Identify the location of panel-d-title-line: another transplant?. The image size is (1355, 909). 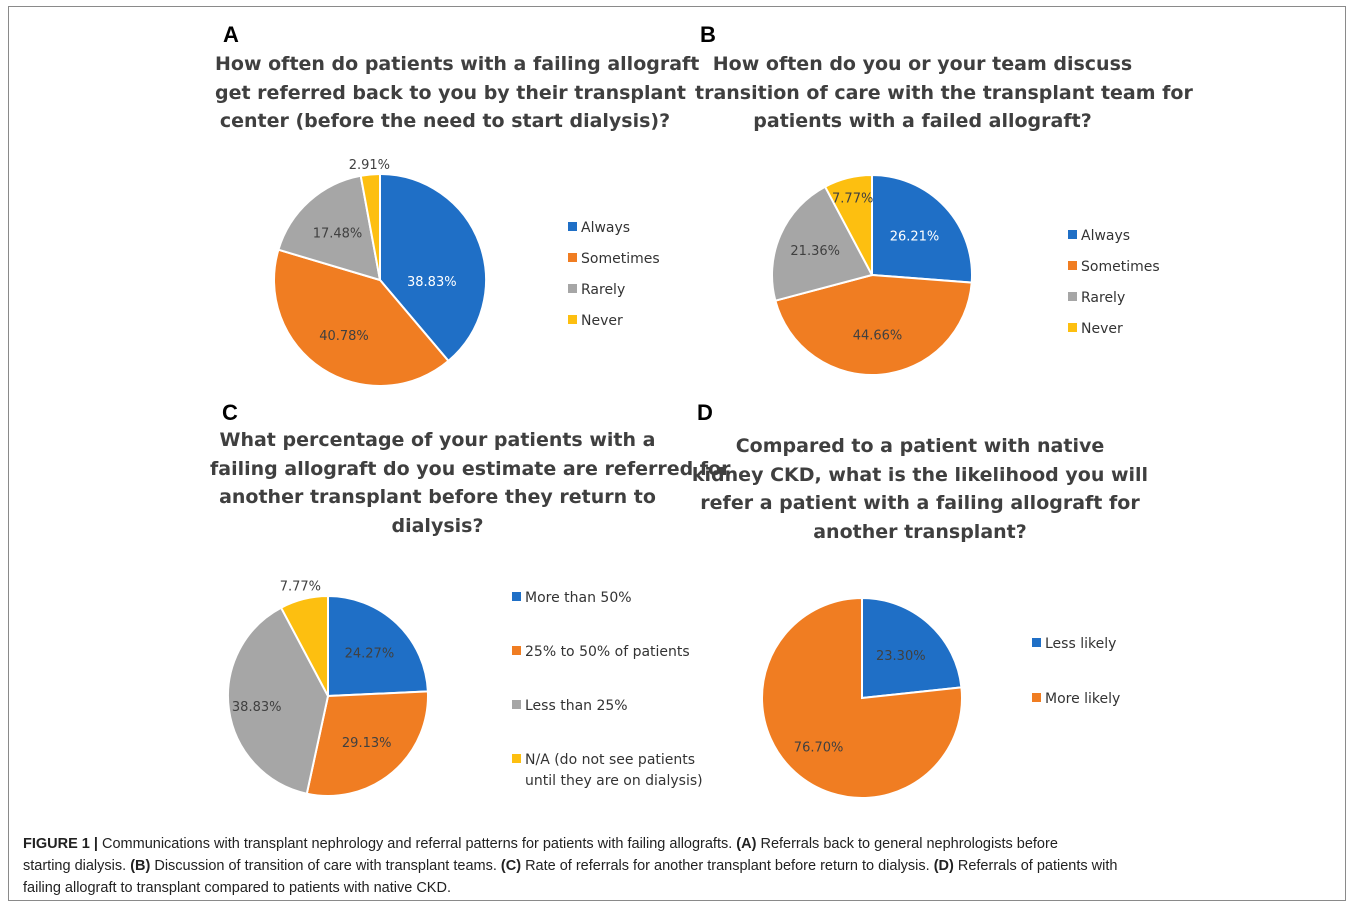
(920, 531).